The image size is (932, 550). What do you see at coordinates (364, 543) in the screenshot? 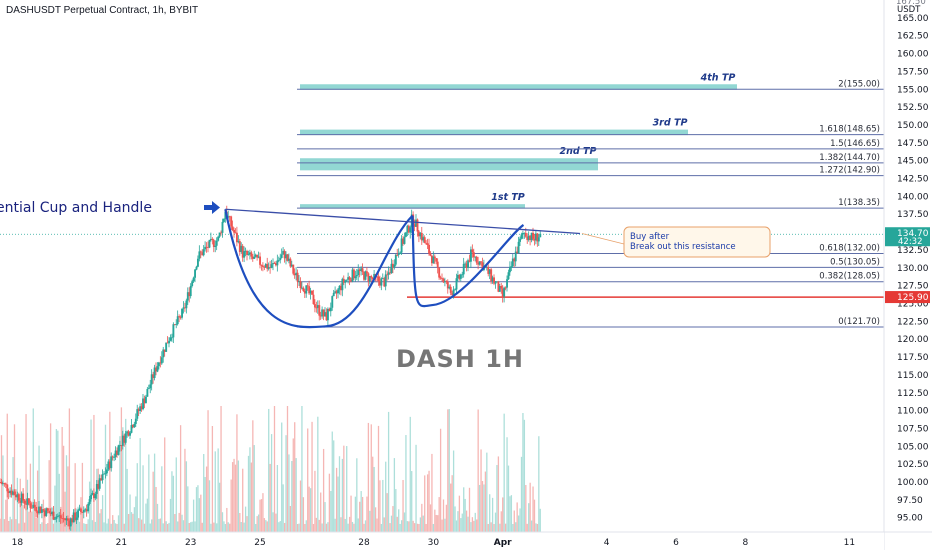
I see `time-tick: 28` at bounding box center [364, 543].